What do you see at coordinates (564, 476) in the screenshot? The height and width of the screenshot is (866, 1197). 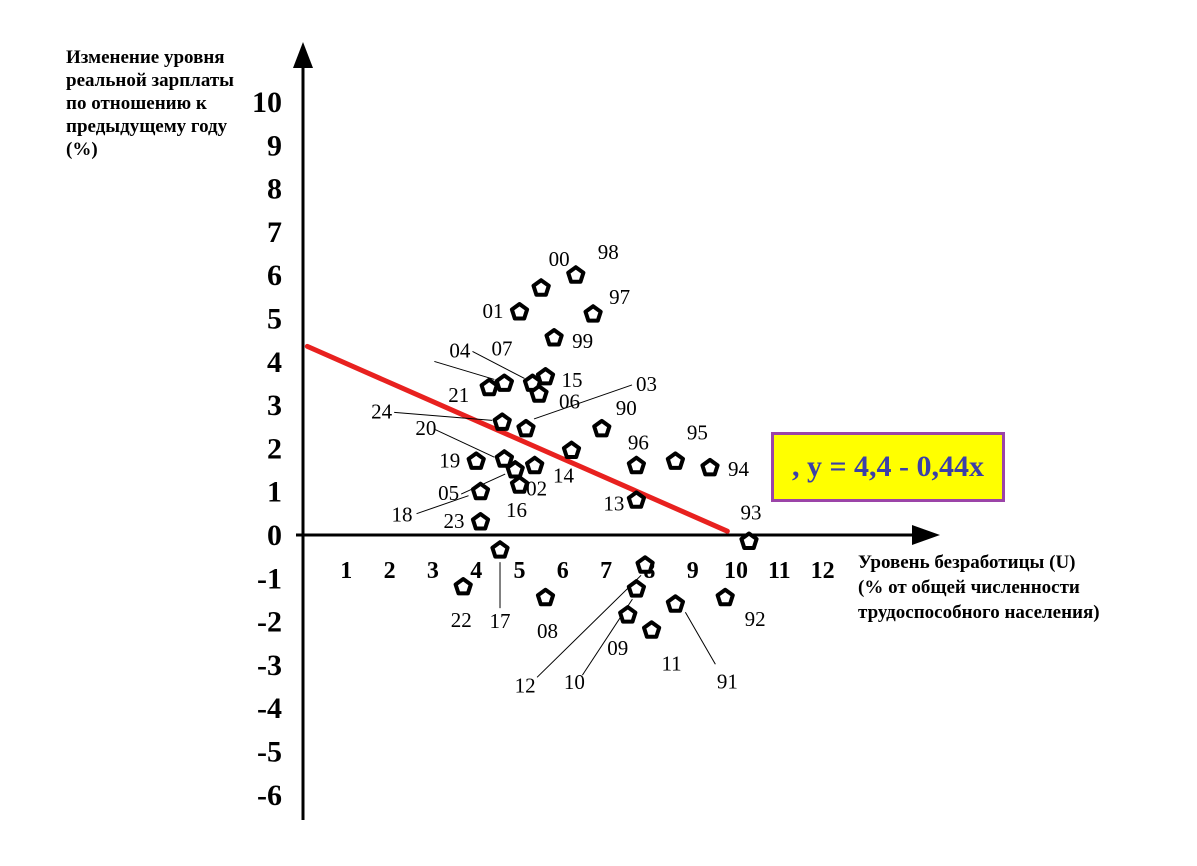 I see `point-label: 14` at bounding box center [564, 476].